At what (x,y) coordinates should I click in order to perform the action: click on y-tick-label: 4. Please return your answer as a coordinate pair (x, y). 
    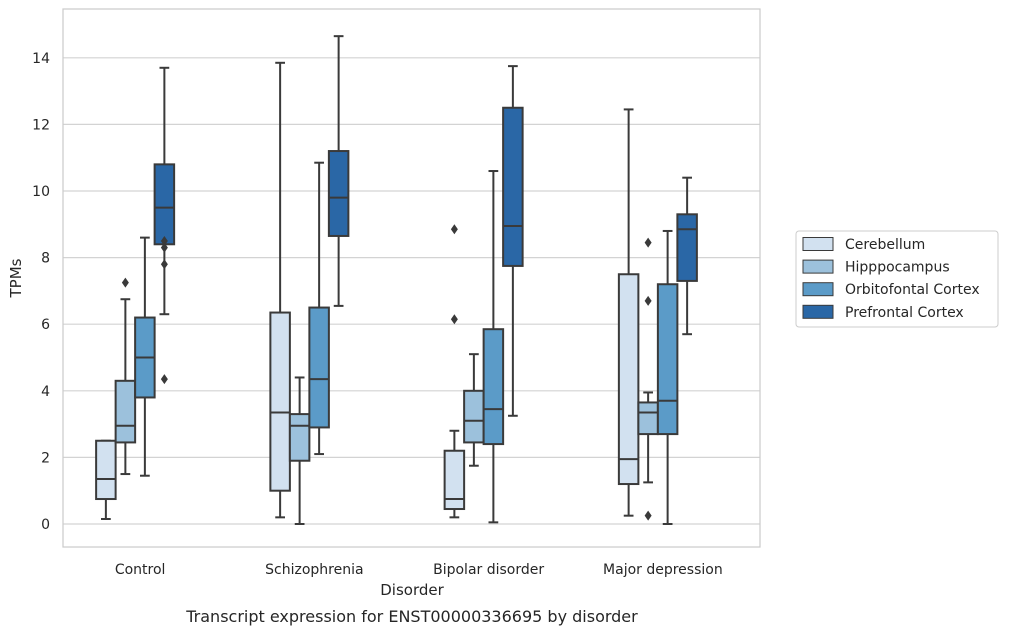
    Looking at the image, I should click on (45, 392).